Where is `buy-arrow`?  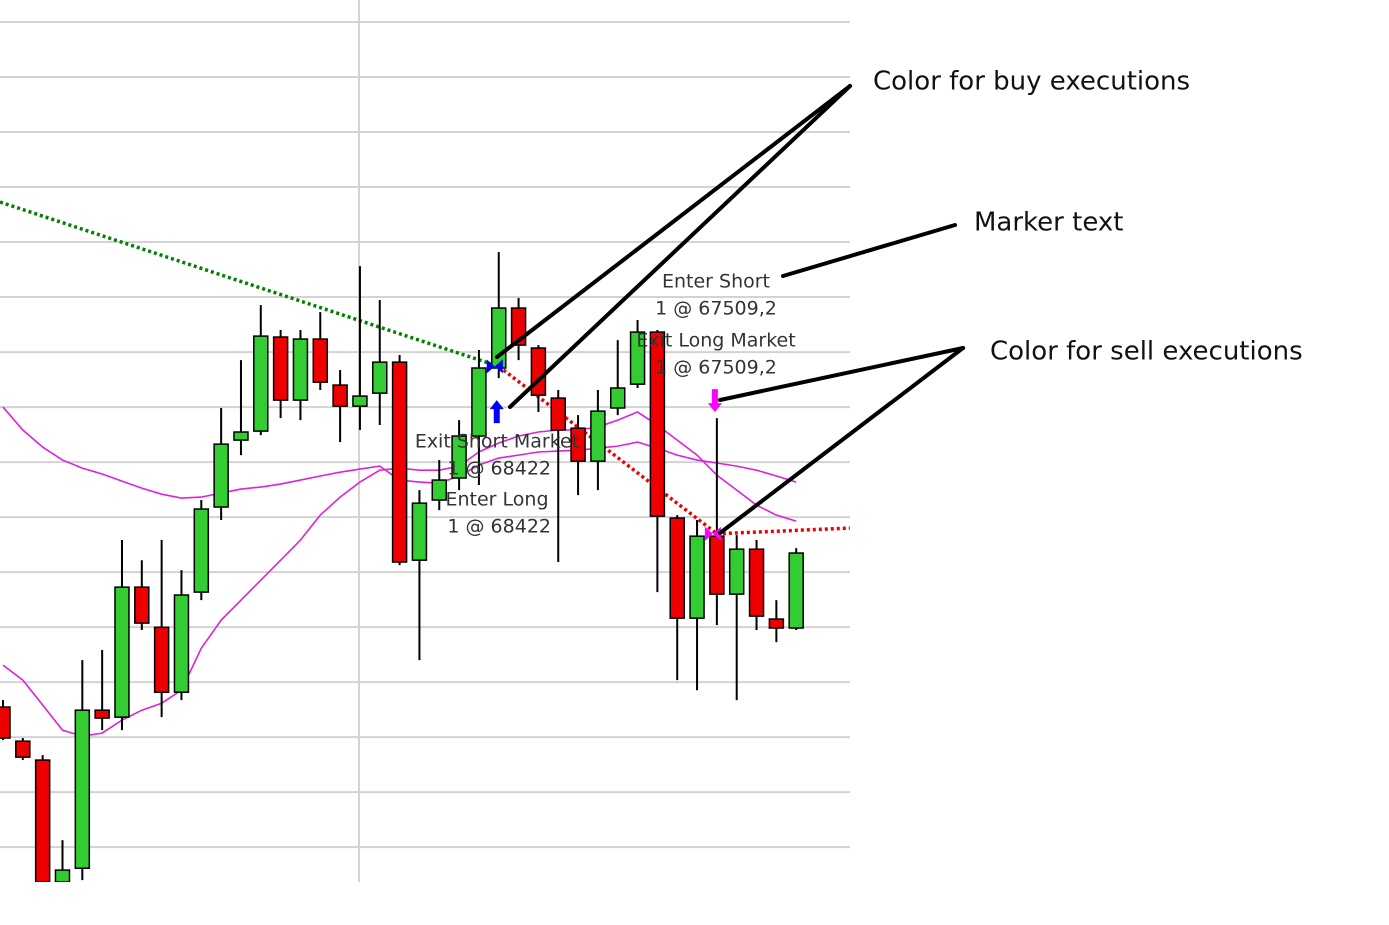 buy-arrow is located at coordinates (496, 412).